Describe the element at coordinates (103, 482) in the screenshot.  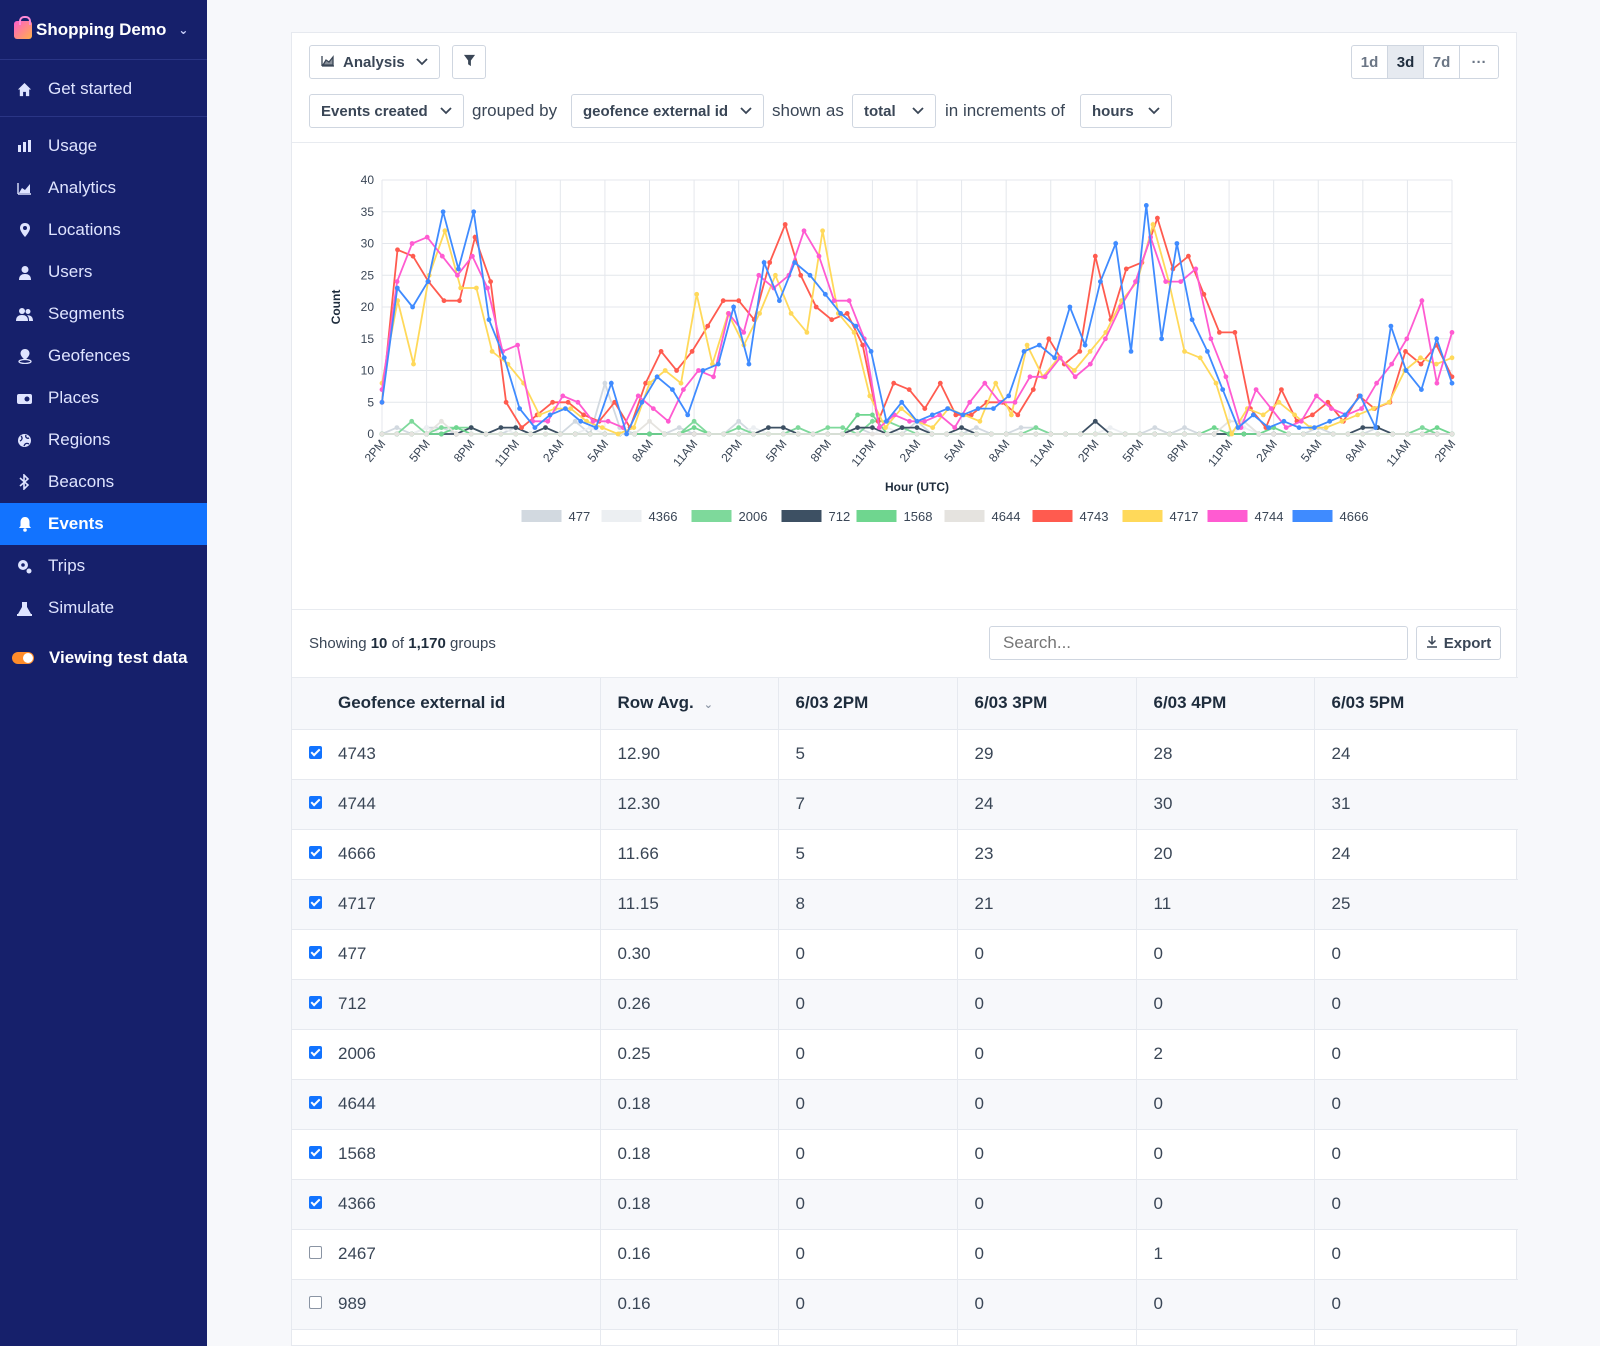
I see `sidebar-item-beacons: Beacons` at that location.